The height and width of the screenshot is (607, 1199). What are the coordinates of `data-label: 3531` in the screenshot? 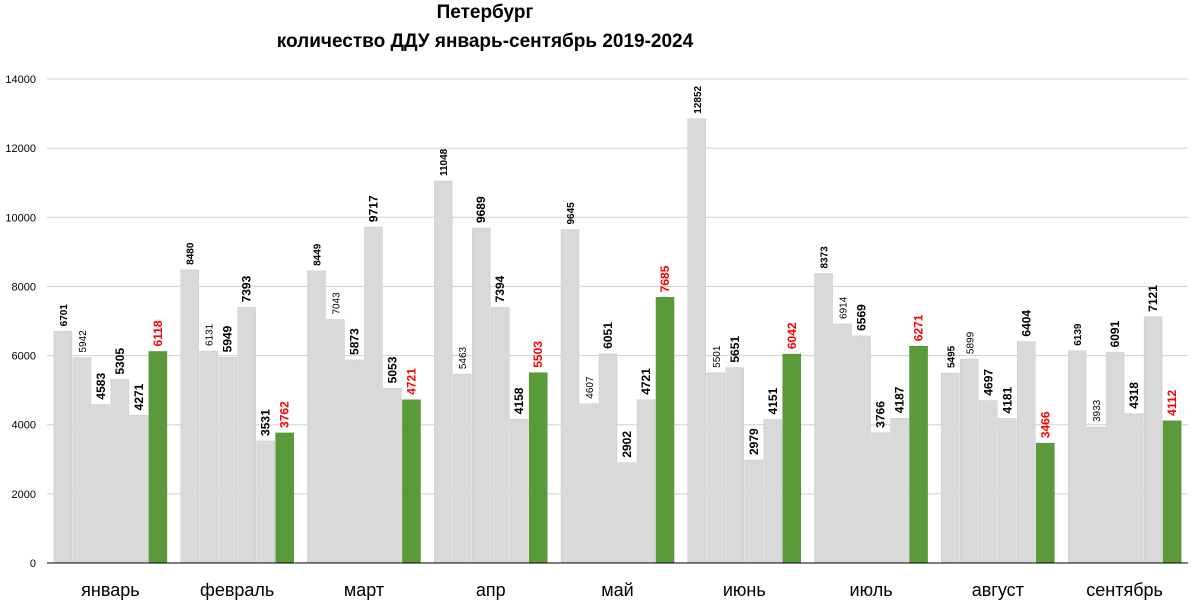 It's located at (266, 422).